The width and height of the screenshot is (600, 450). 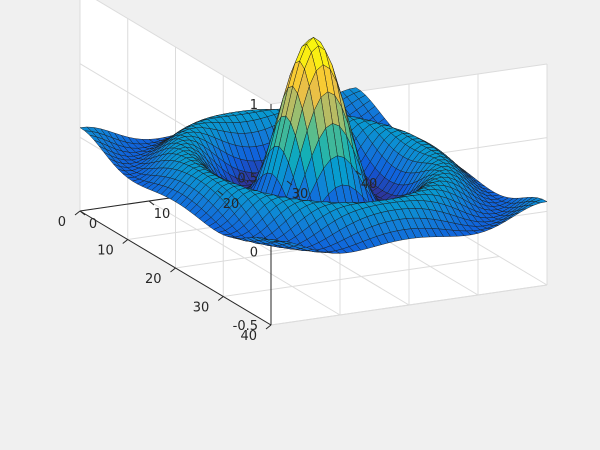 What do you see at coordinates (201, 308) in the screenshot?
I see `y-tick-label: 30` at bounding box center [201, 308].